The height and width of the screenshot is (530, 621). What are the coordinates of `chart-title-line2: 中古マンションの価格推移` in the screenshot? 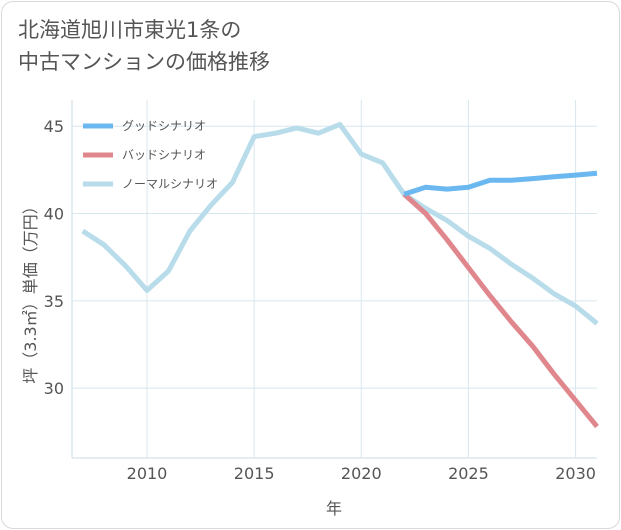 It's located at (144, 62).